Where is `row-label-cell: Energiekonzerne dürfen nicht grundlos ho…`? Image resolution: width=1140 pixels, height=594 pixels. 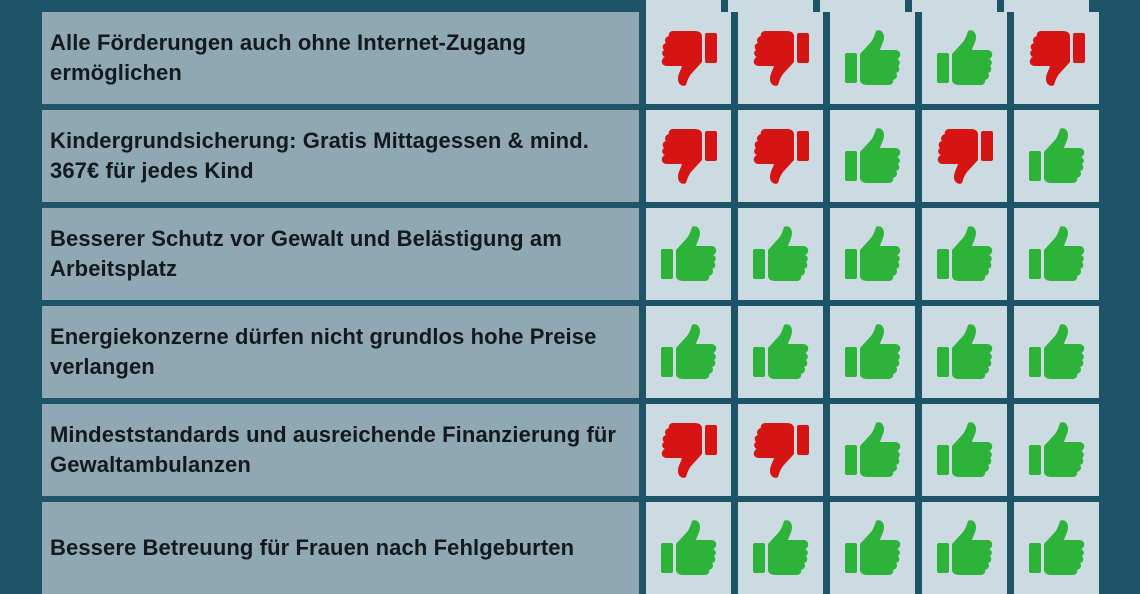 row-label-cell: Energiekonzerne dürfen nicht grundlos ho… is located at coordinates (340, 352).